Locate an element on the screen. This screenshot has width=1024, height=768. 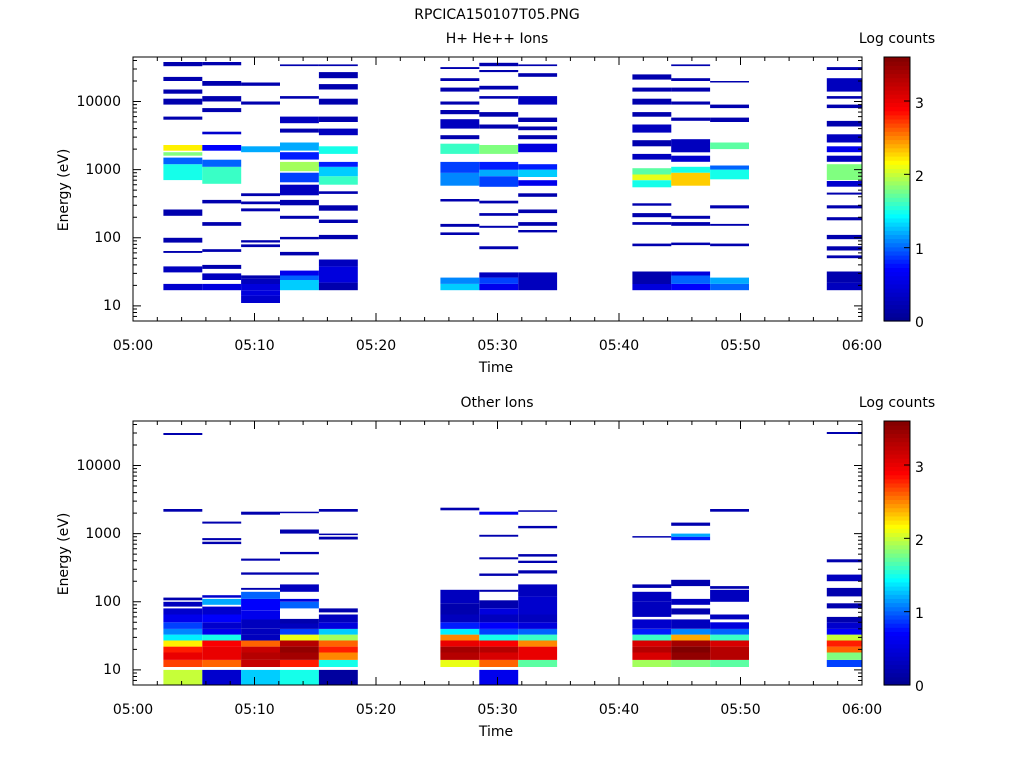
x-tick-label: 05:10 is located at coordinates (254, 710).